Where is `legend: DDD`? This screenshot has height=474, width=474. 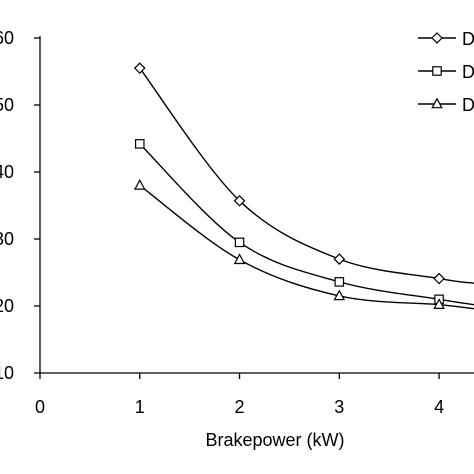
legend: DDD is located at coordinates (446, 72).